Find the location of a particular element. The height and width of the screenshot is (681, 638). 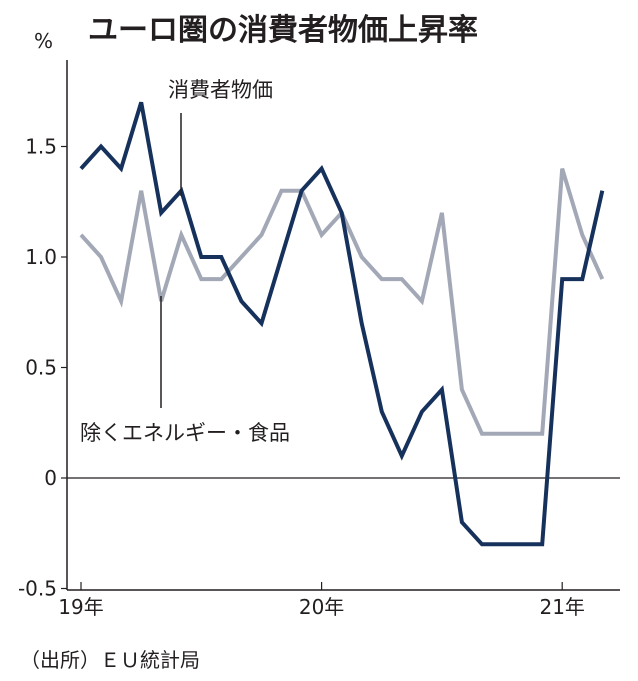

x-tick-label: 20年 is located at coordinates (321, 607).